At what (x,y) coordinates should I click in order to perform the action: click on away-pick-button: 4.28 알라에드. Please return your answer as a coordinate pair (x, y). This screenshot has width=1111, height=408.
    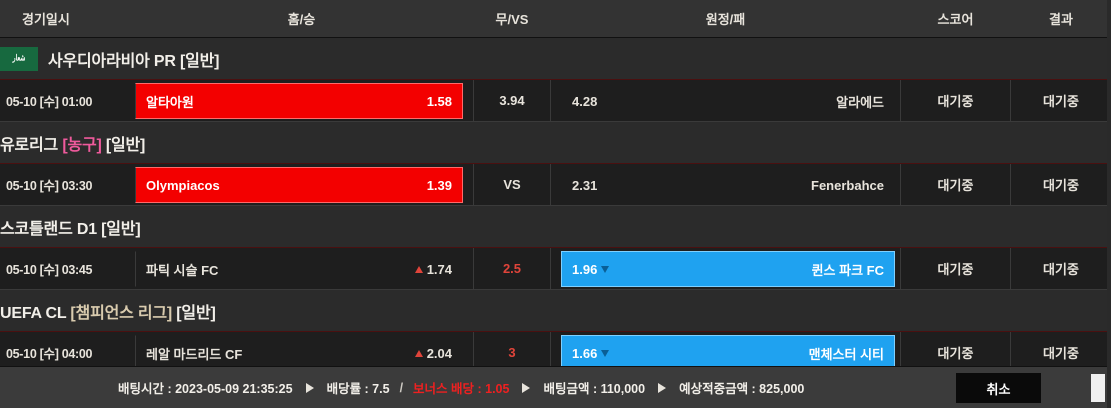
    Looking at the image, I should click on (728, 101).